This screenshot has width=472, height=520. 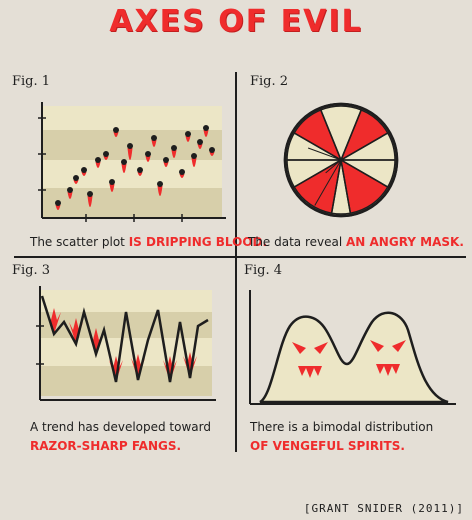 I want to click on fig1-ticks, so click(x=110, y=169).